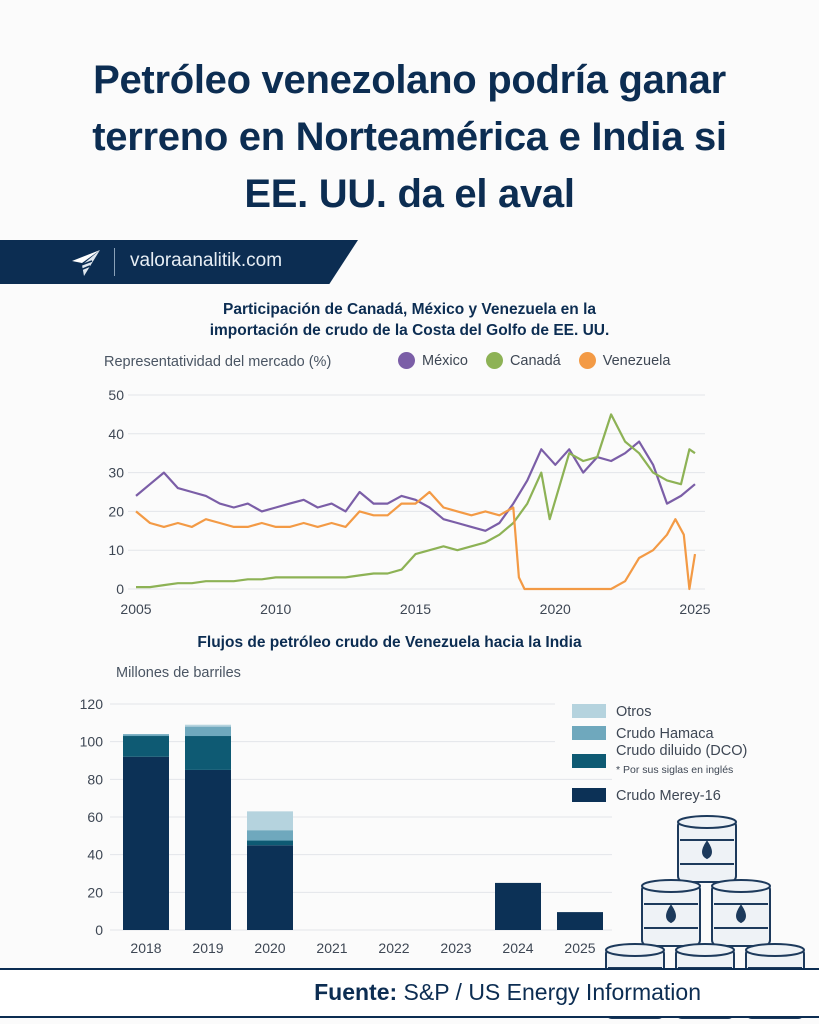 This screenshot has width=819, height=1024. I want to click on banner-divider, so click(114, 262).